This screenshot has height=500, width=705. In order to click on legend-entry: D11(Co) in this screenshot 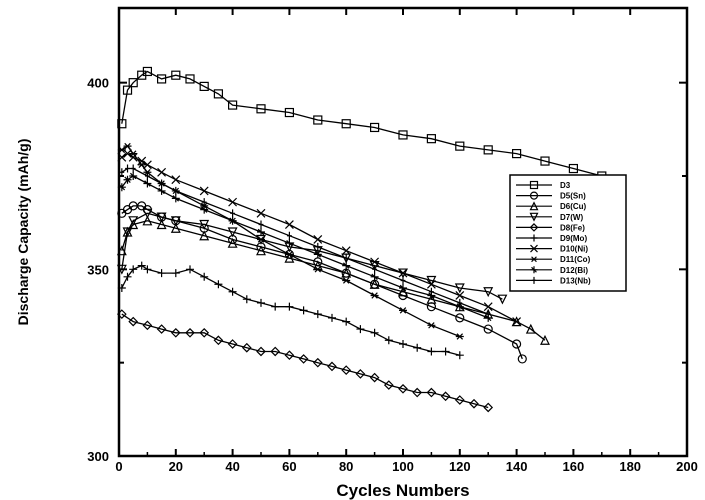, I will do `click(553, 259)`.